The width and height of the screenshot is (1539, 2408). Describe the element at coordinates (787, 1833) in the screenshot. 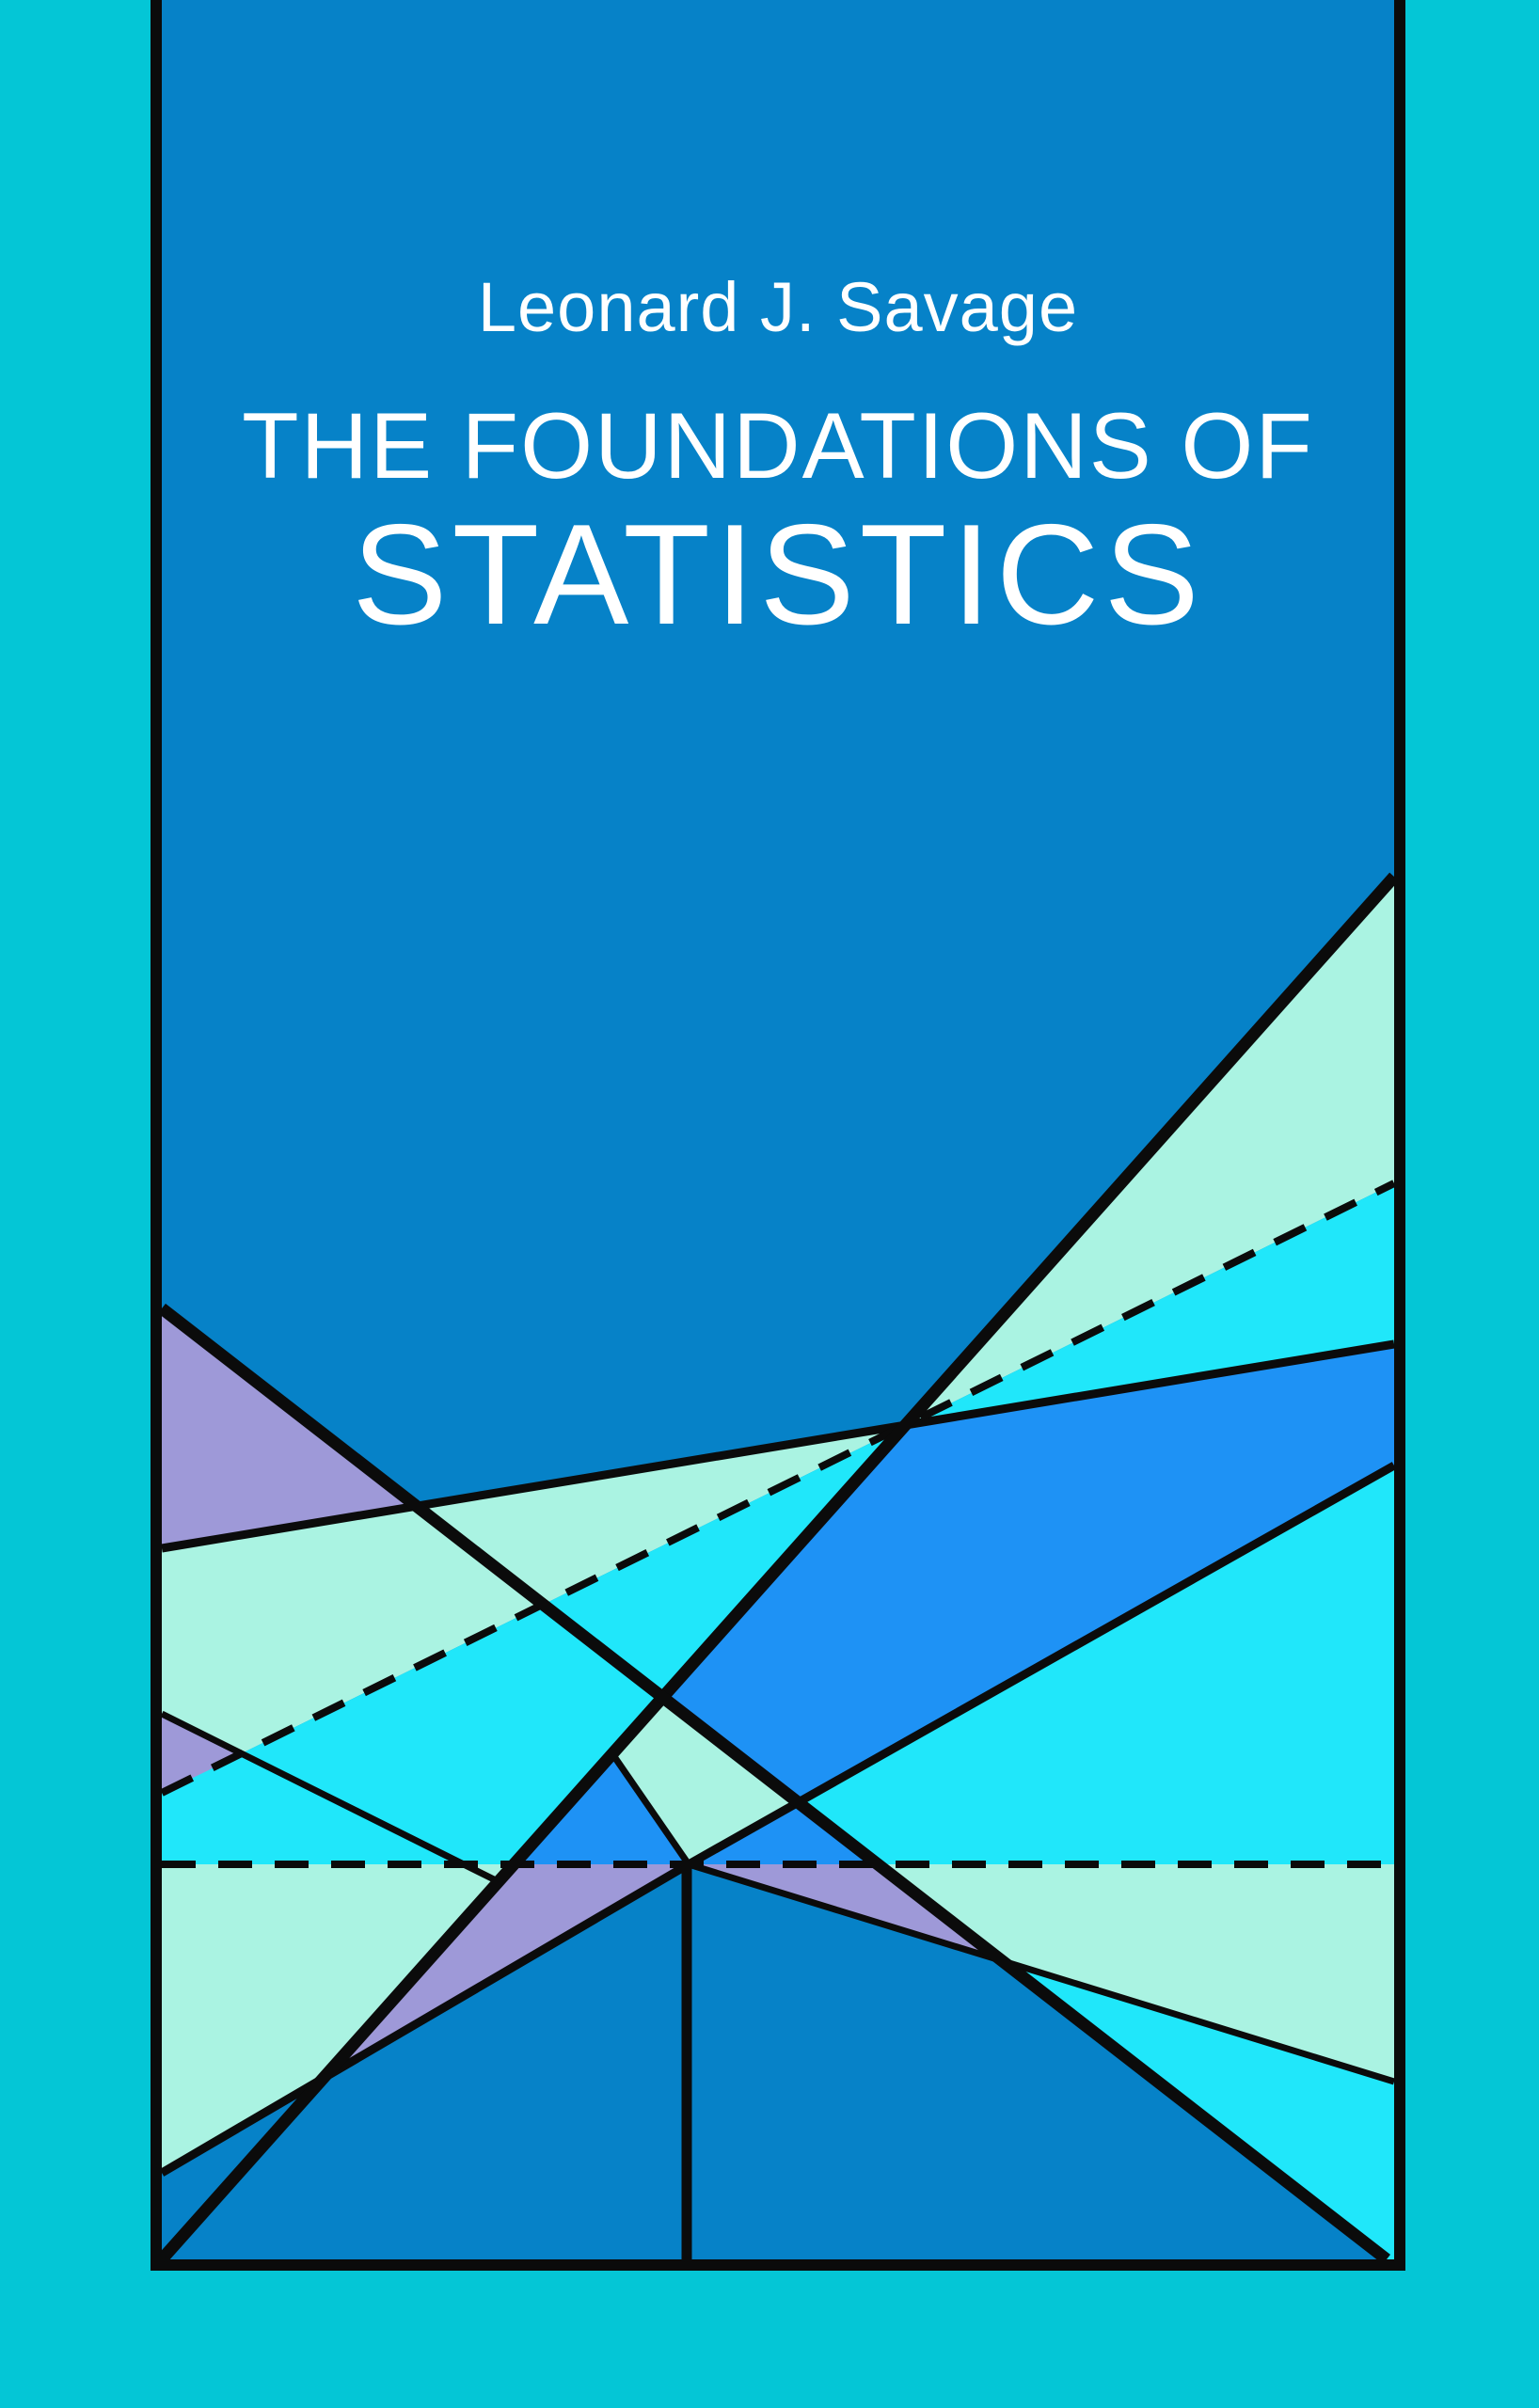

I see `region-dodger-right-of-center` at that location.